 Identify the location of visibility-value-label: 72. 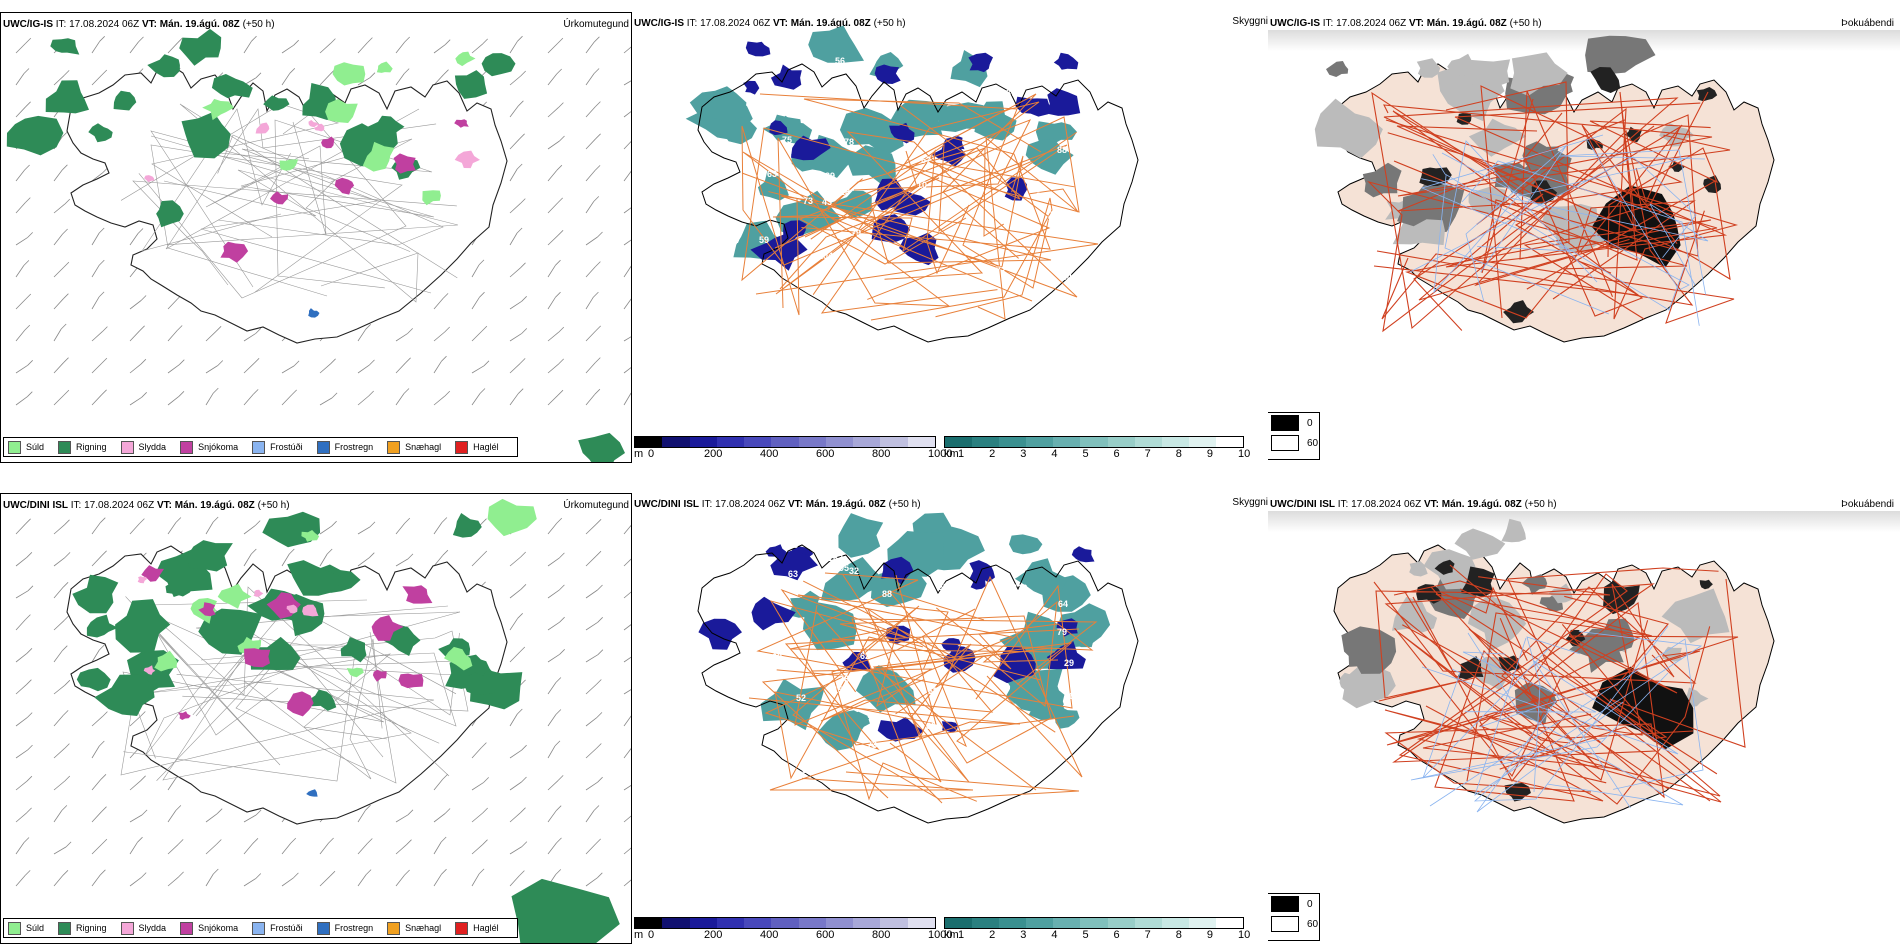
(1001, 270).